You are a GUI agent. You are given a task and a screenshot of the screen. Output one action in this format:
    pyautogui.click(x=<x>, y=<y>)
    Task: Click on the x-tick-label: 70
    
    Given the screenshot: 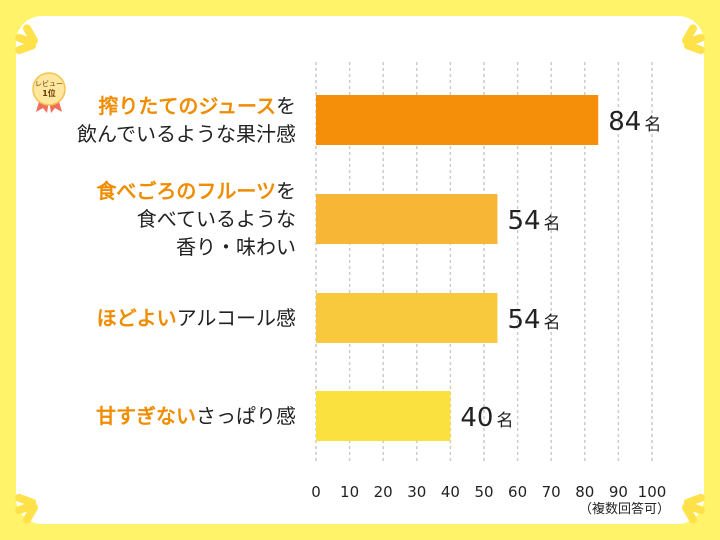 What is the action you would take?
    pyautogui.click(x=551, y=492)
    